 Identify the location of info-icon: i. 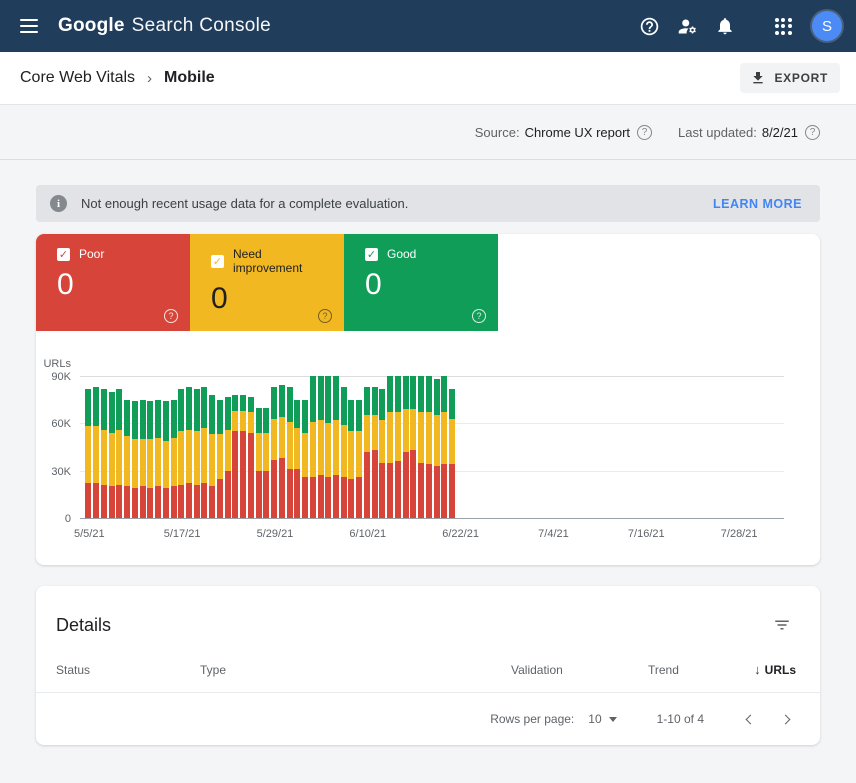
(58, 203).